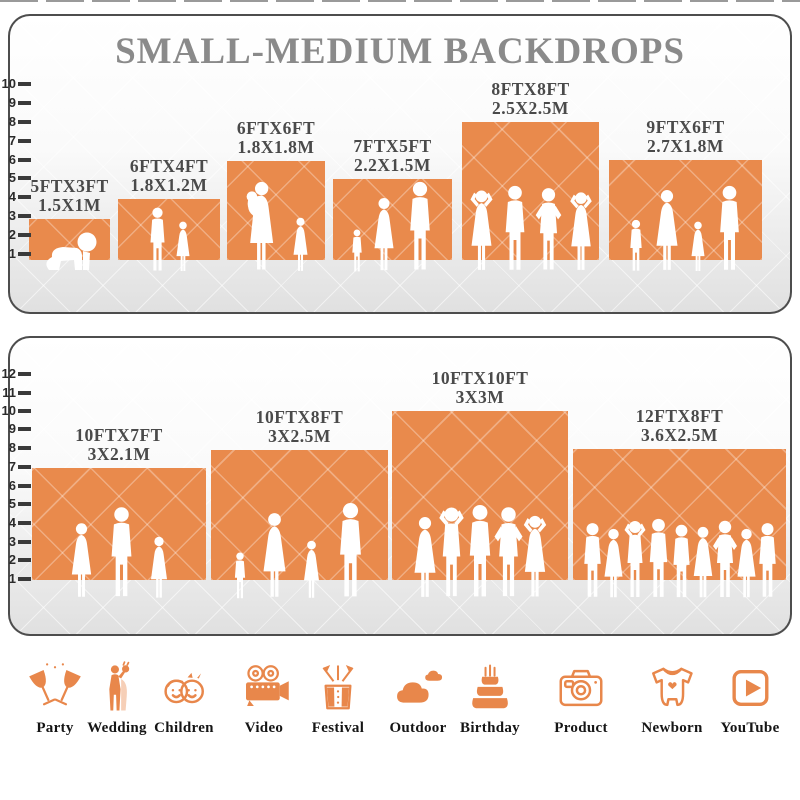 This screenshot has width=800, height=800. What do you see at coordinates (15, 103) in the screenshot?
I see `ruler-tick: 9` at bounding box center [15, 103].